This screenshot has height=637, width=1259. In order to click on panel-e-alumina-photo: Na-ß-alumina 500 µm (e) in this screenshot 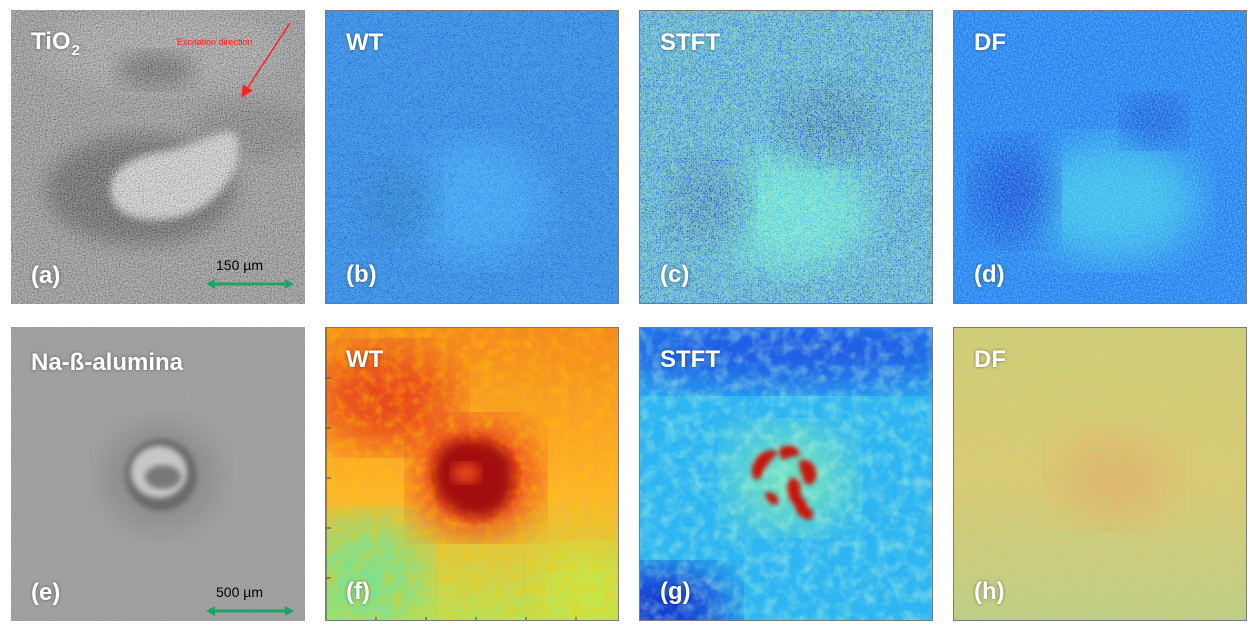, I will do `click(158, 474)`.